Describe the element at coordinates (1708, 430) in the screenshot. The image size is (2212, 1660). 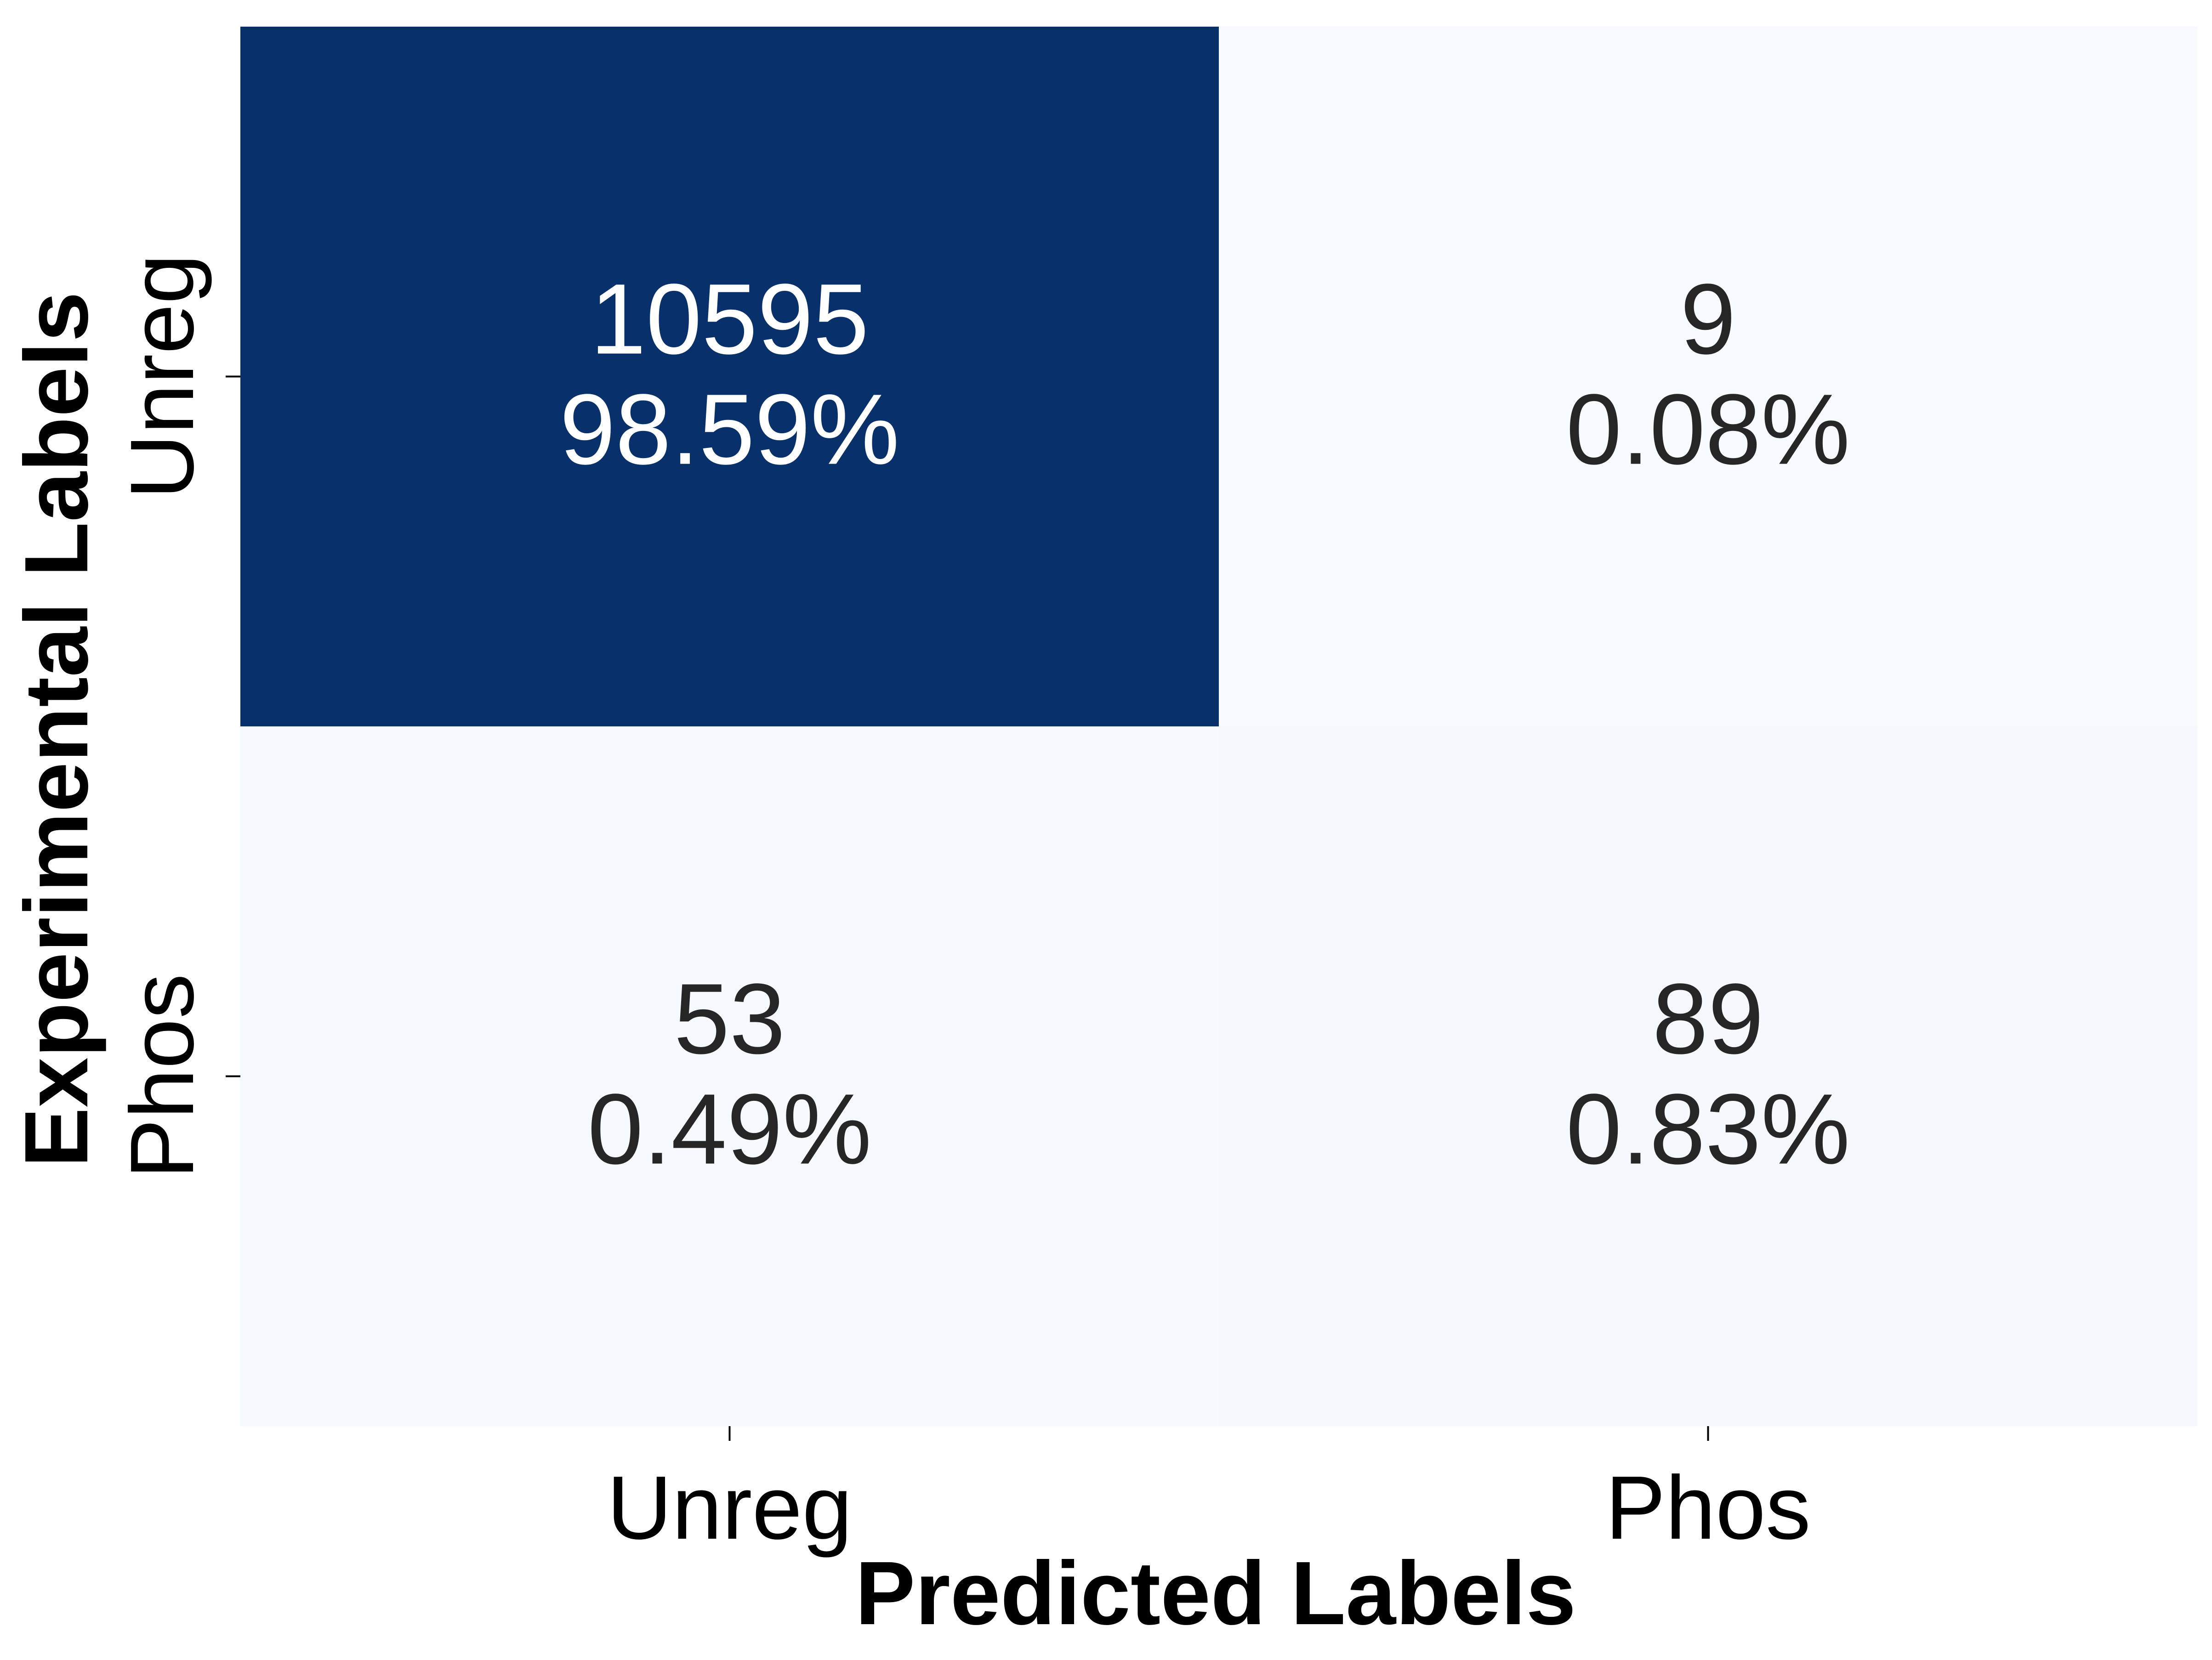
I see `cell-percentage-unreg-phos: 0.08%` at that location.